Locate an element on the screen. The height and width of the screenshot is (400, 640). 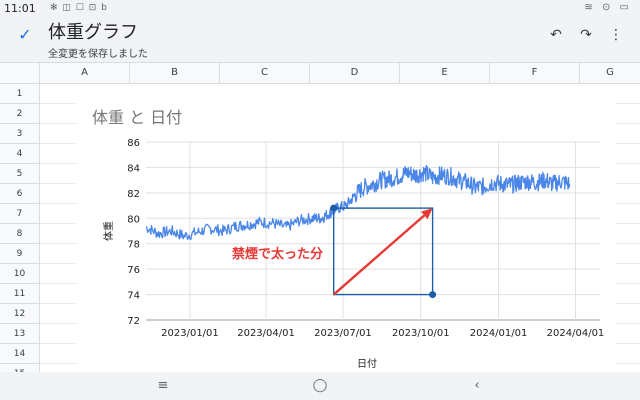
row-header-3: 3 is located at coordinates (20, 134).